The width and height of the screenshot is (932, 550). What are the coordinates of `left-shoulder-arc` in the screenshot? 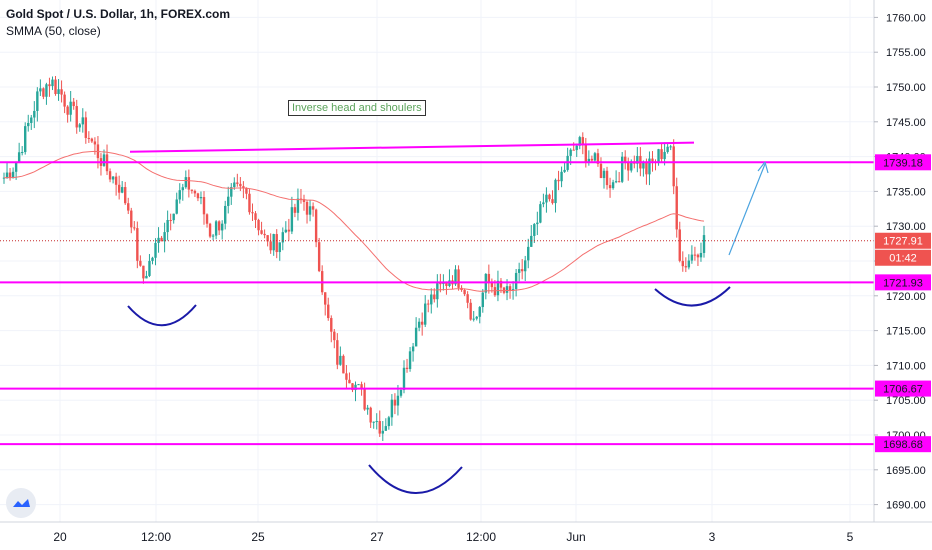 It's located at (162, 315).